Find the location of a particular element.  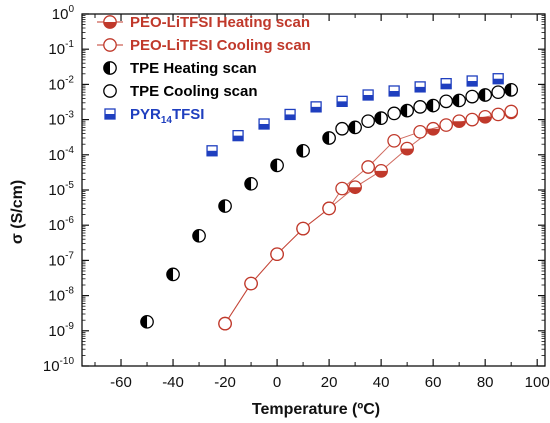

y-tick-label: 10⁻⁶ is located at coordinates (61, 224).